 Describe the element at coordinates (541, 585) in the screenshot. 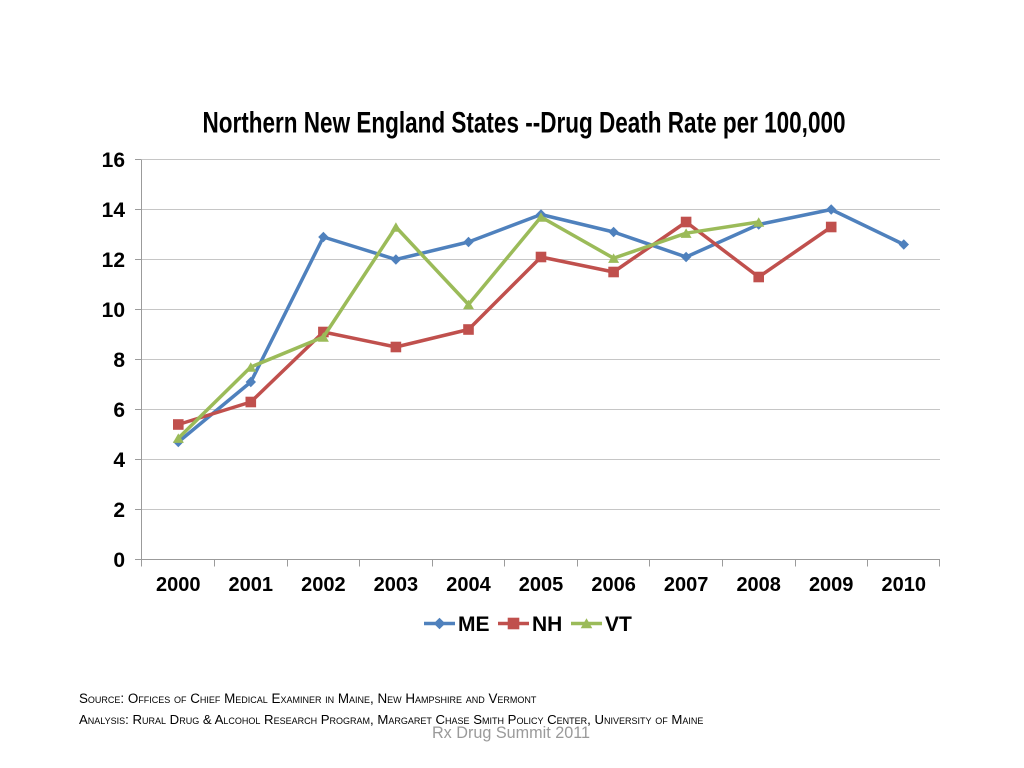

I see `svg-text: 2005` at that location.